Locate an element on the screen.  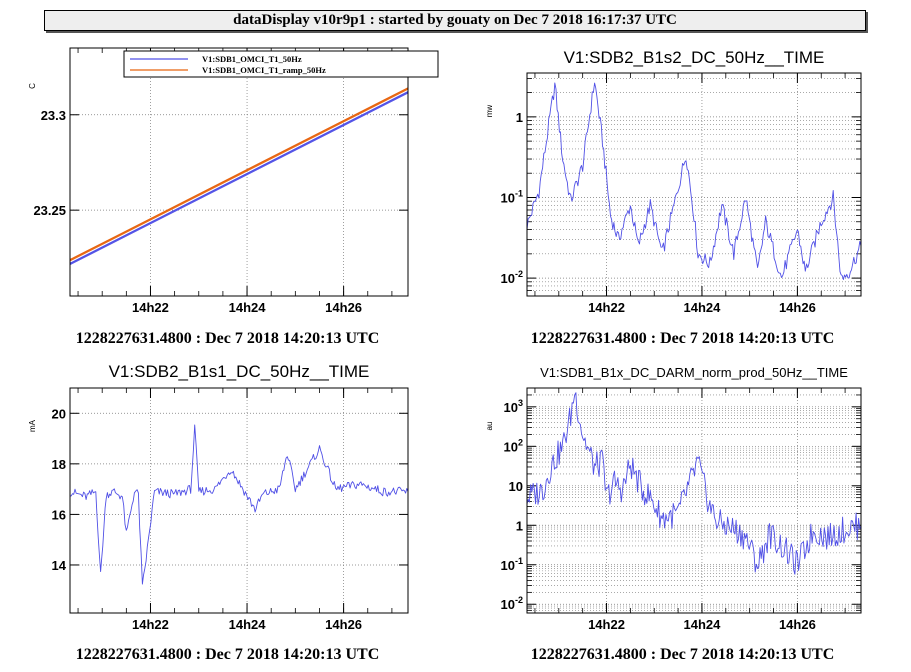
series-line-2-shadow is located at coordinates (239, 175).